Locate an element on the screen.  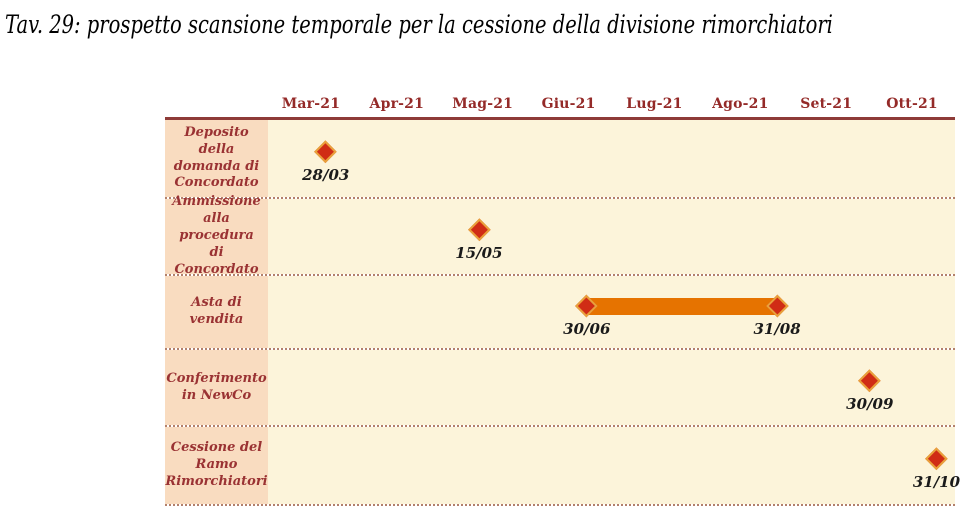
milestone: 28/03 is located at coordinates (325, 160).